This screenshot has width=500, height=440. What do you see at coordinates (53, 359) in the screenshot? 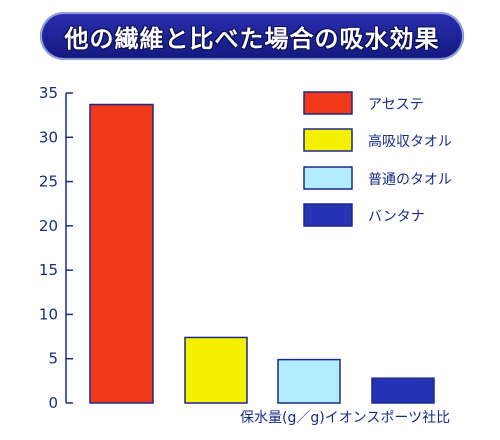
I see `y-tick-label: 5` at bounding box center [53, 359].